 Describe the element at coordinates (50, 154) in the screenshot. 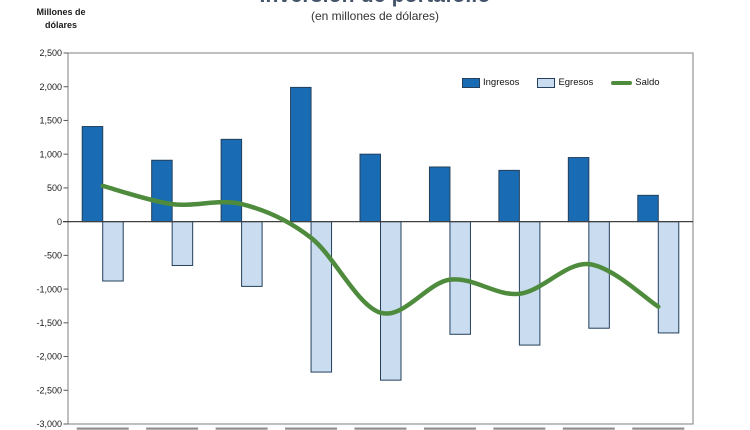

I see `y-tick-label: 1,000` at that location.